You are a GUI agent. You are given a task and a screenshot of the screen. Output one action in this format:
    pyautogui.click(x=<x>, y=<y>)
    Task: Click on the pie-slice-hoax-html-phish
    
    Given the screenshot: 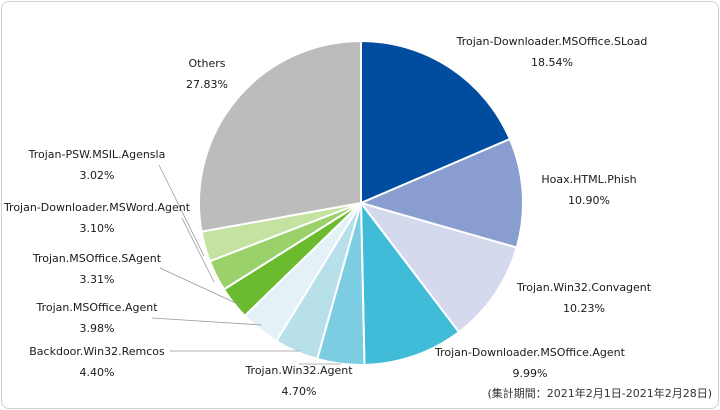 What is the action you would take?
    pyautogui.click(x=441, y=193)
    